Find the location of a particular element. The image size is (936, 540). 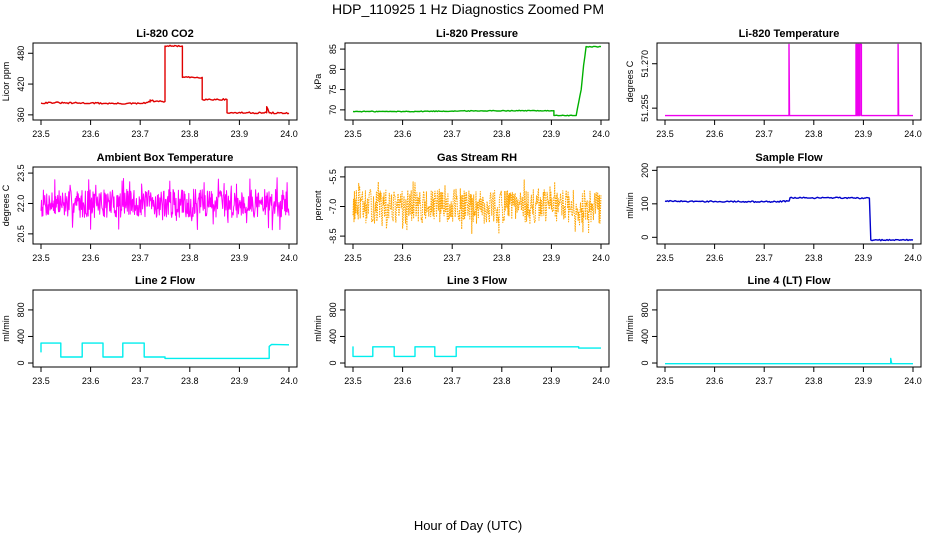

y-axis-label: degrees C is located at coordinates (6, 205).